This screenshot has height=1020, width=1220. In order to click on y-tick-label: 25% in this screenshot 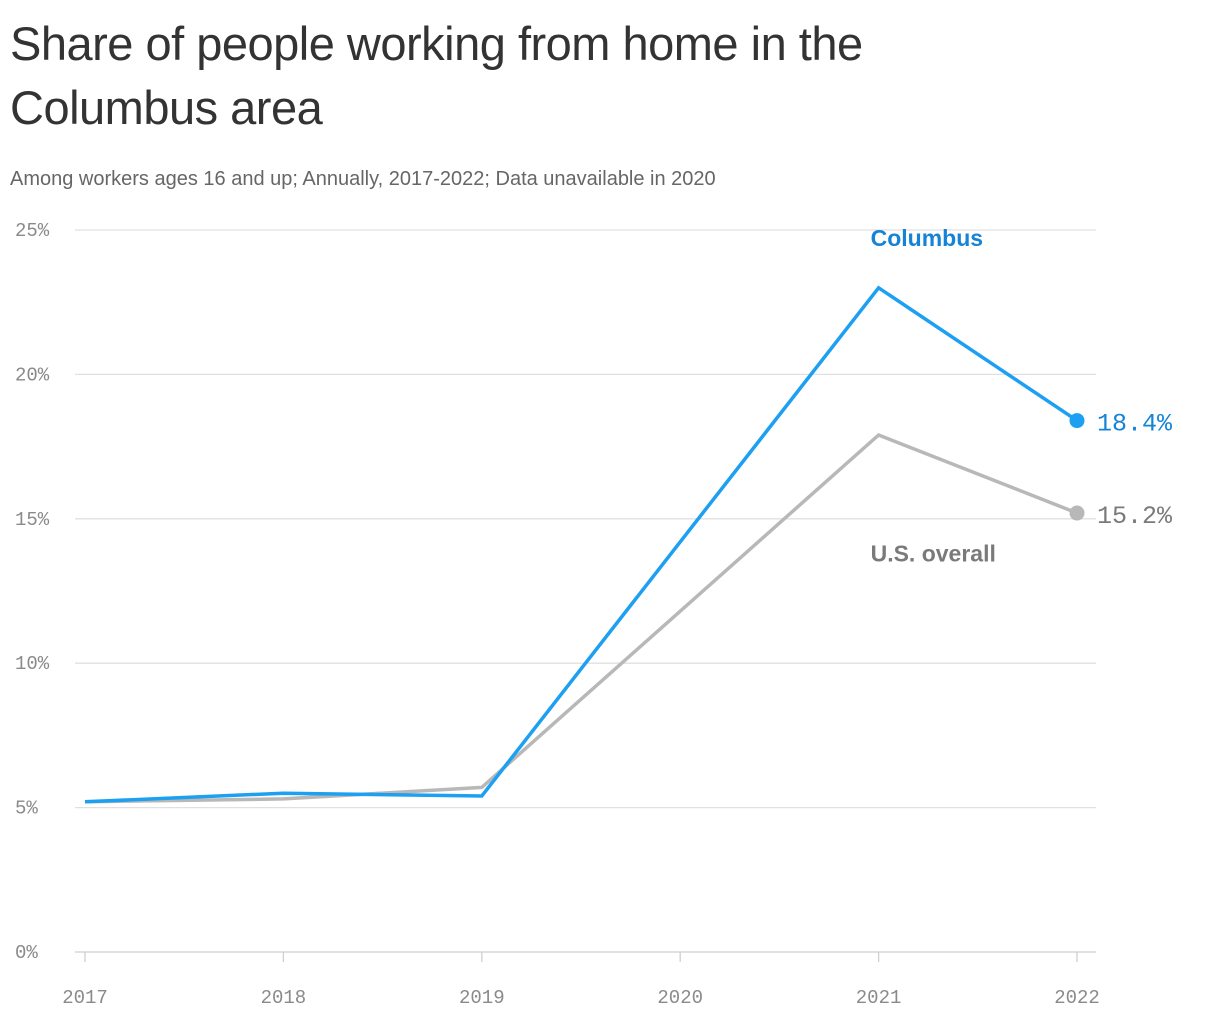, I will do `click(32, 231)`.